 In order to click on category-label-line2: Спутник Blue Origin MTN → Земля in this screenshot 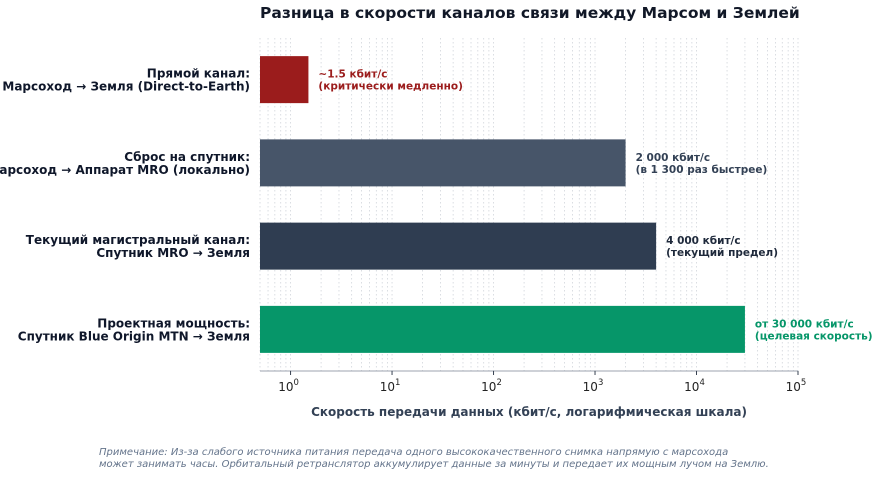, I will do `click(134, 336)`.